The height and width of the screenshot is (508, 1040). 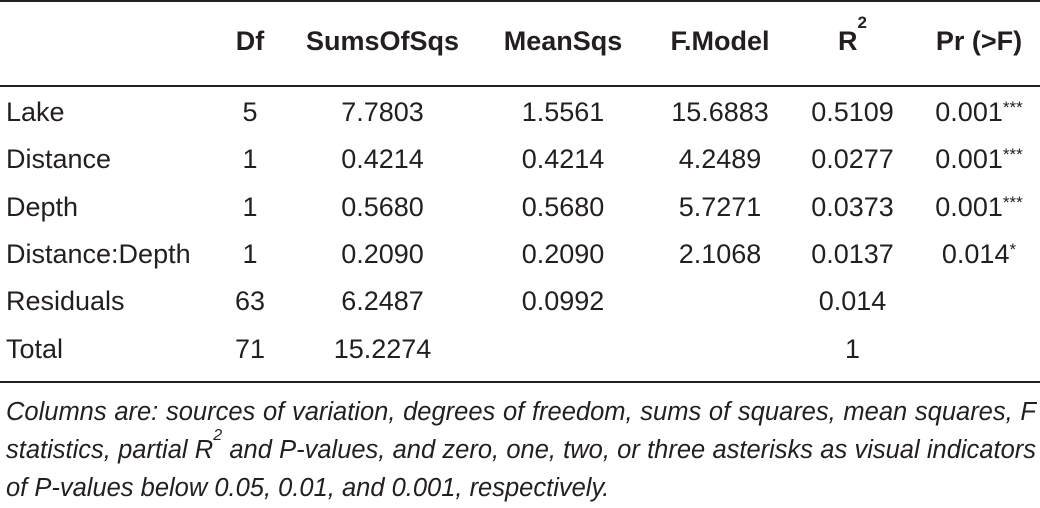 I want to click on cell-f-model: 5.7271, so click(x=720, y=207).